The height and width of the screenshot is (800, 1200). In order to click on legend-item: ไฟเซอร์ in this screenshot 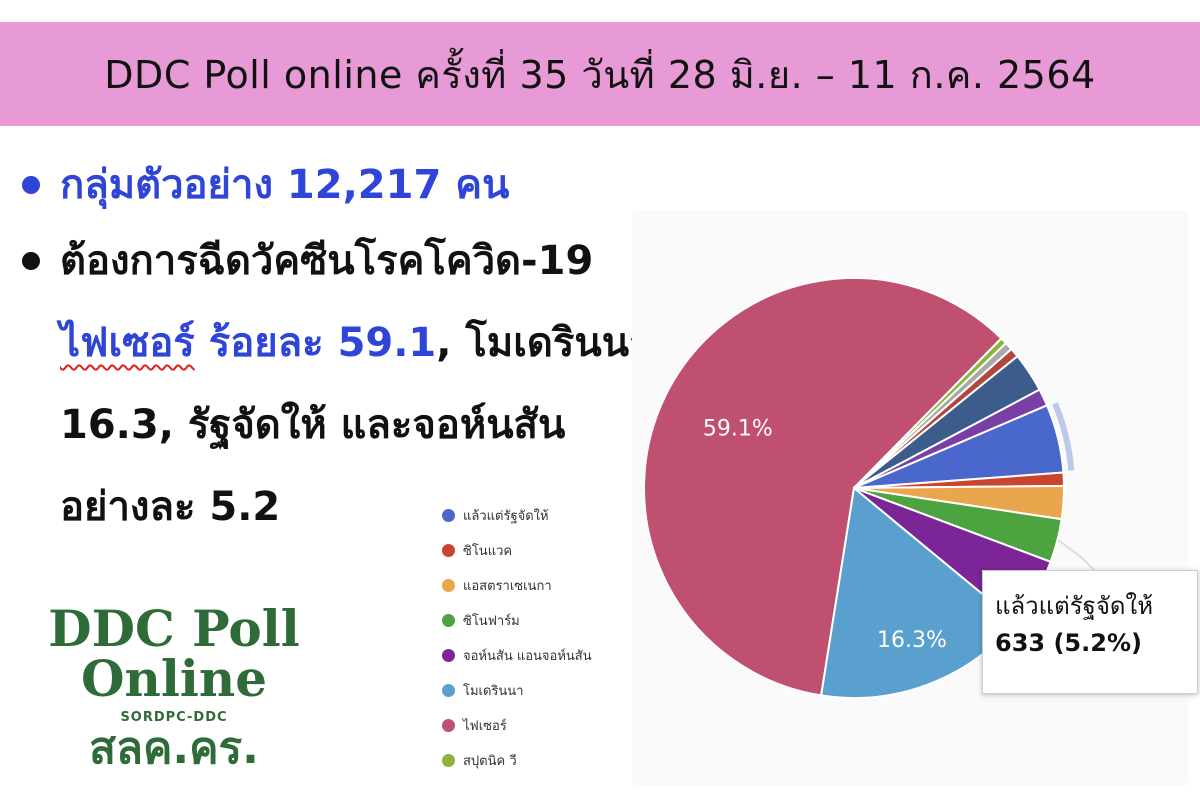, I will do `click(535, 725)`.